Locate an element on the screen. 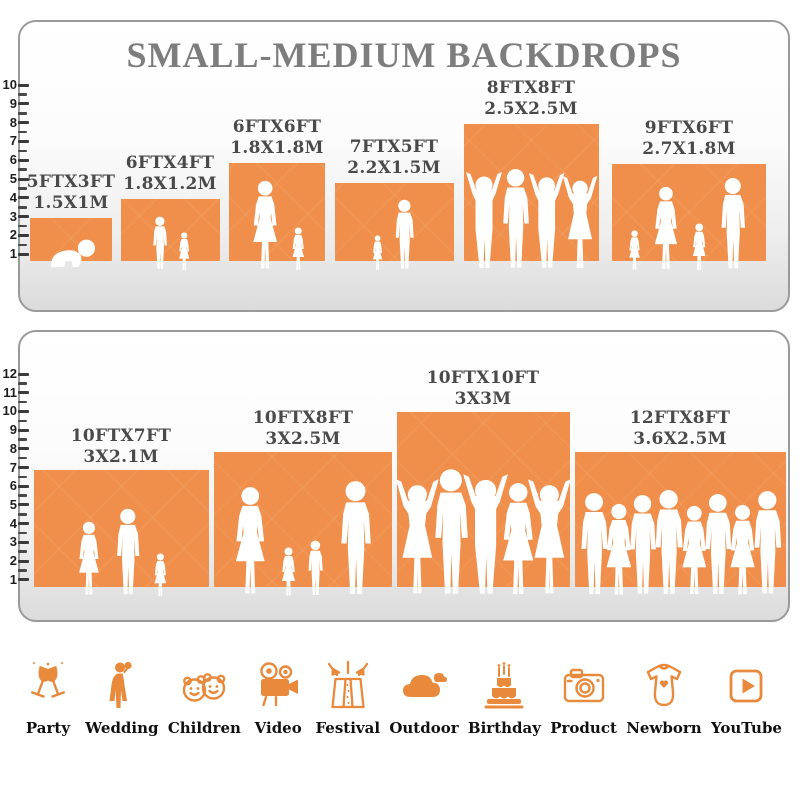  newborn-onesie-icon is located at coordinates (664, 686).